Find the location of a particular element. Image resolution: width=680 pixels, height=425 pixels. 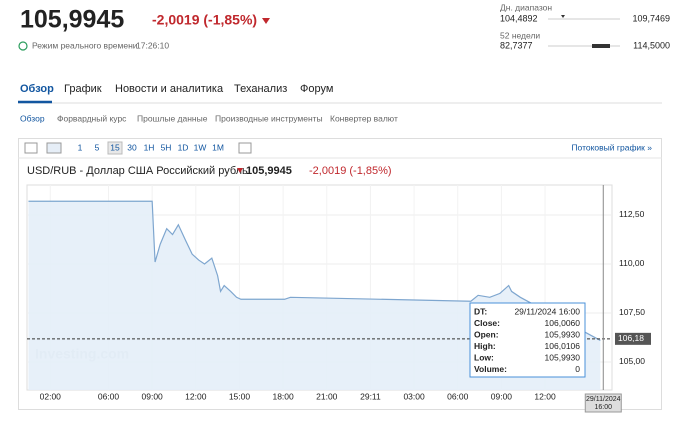

tab: Теханализ is located at coordinates (260, 89).